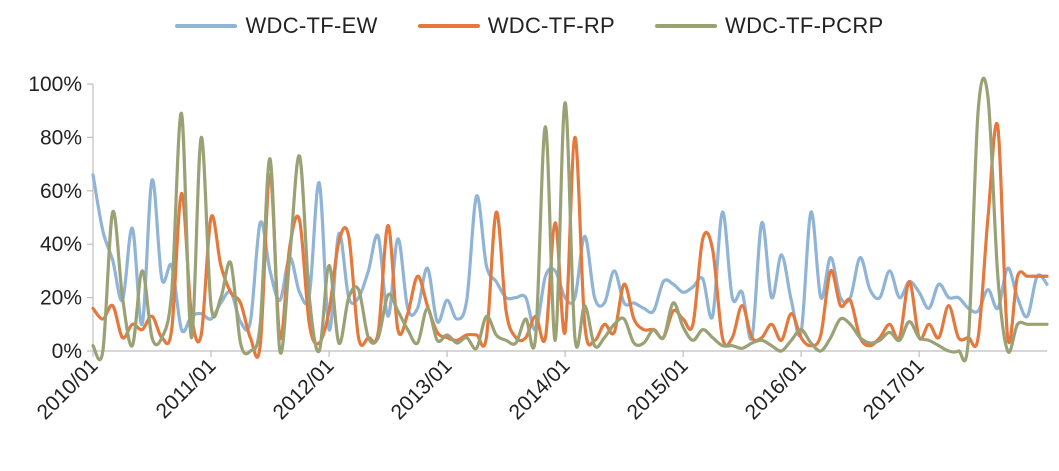 This screenshot has height=471, width=1059. I want to click on x-tick-label: 2014/01, so click(540, 389).